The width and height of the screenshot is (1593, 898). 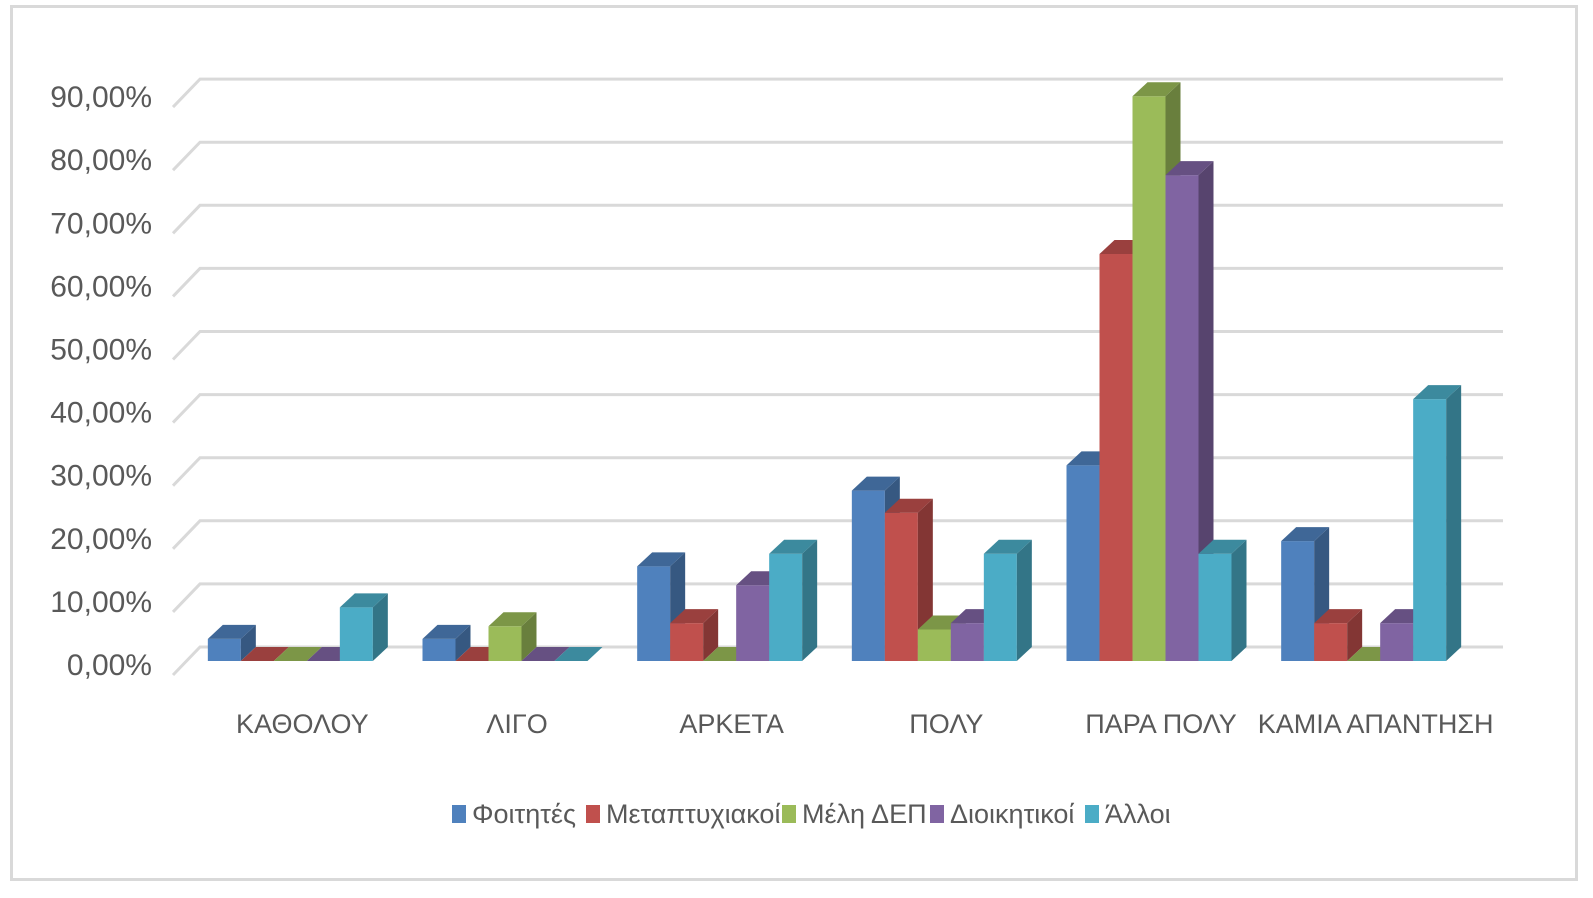 I want to click on y-tick-label: 90,00%, so click(x=101, y=97).